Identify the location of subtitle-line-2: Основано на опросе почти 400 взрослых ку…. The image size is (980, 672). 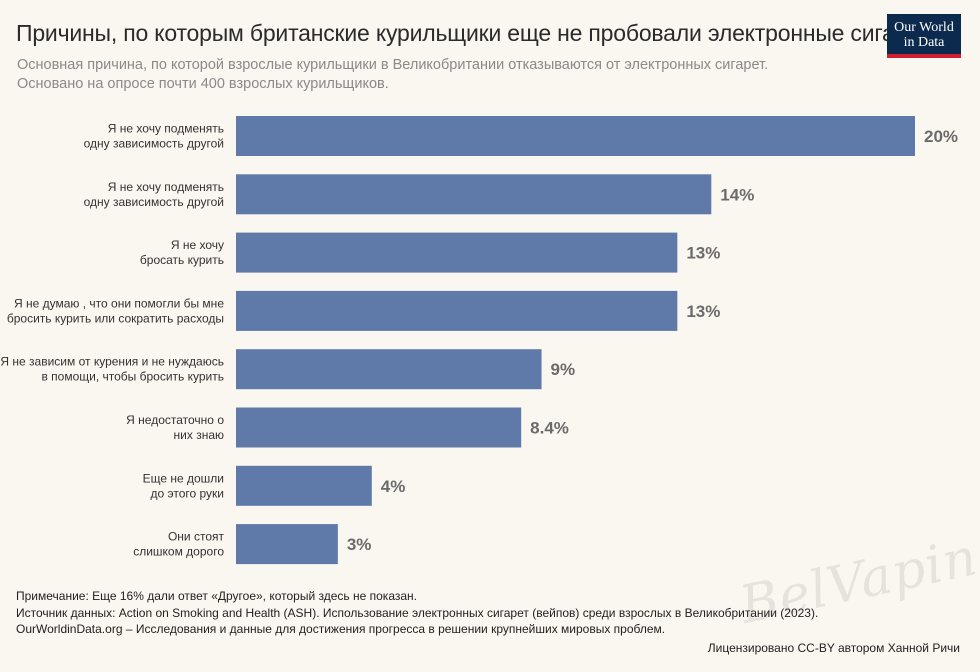
(203, 84).